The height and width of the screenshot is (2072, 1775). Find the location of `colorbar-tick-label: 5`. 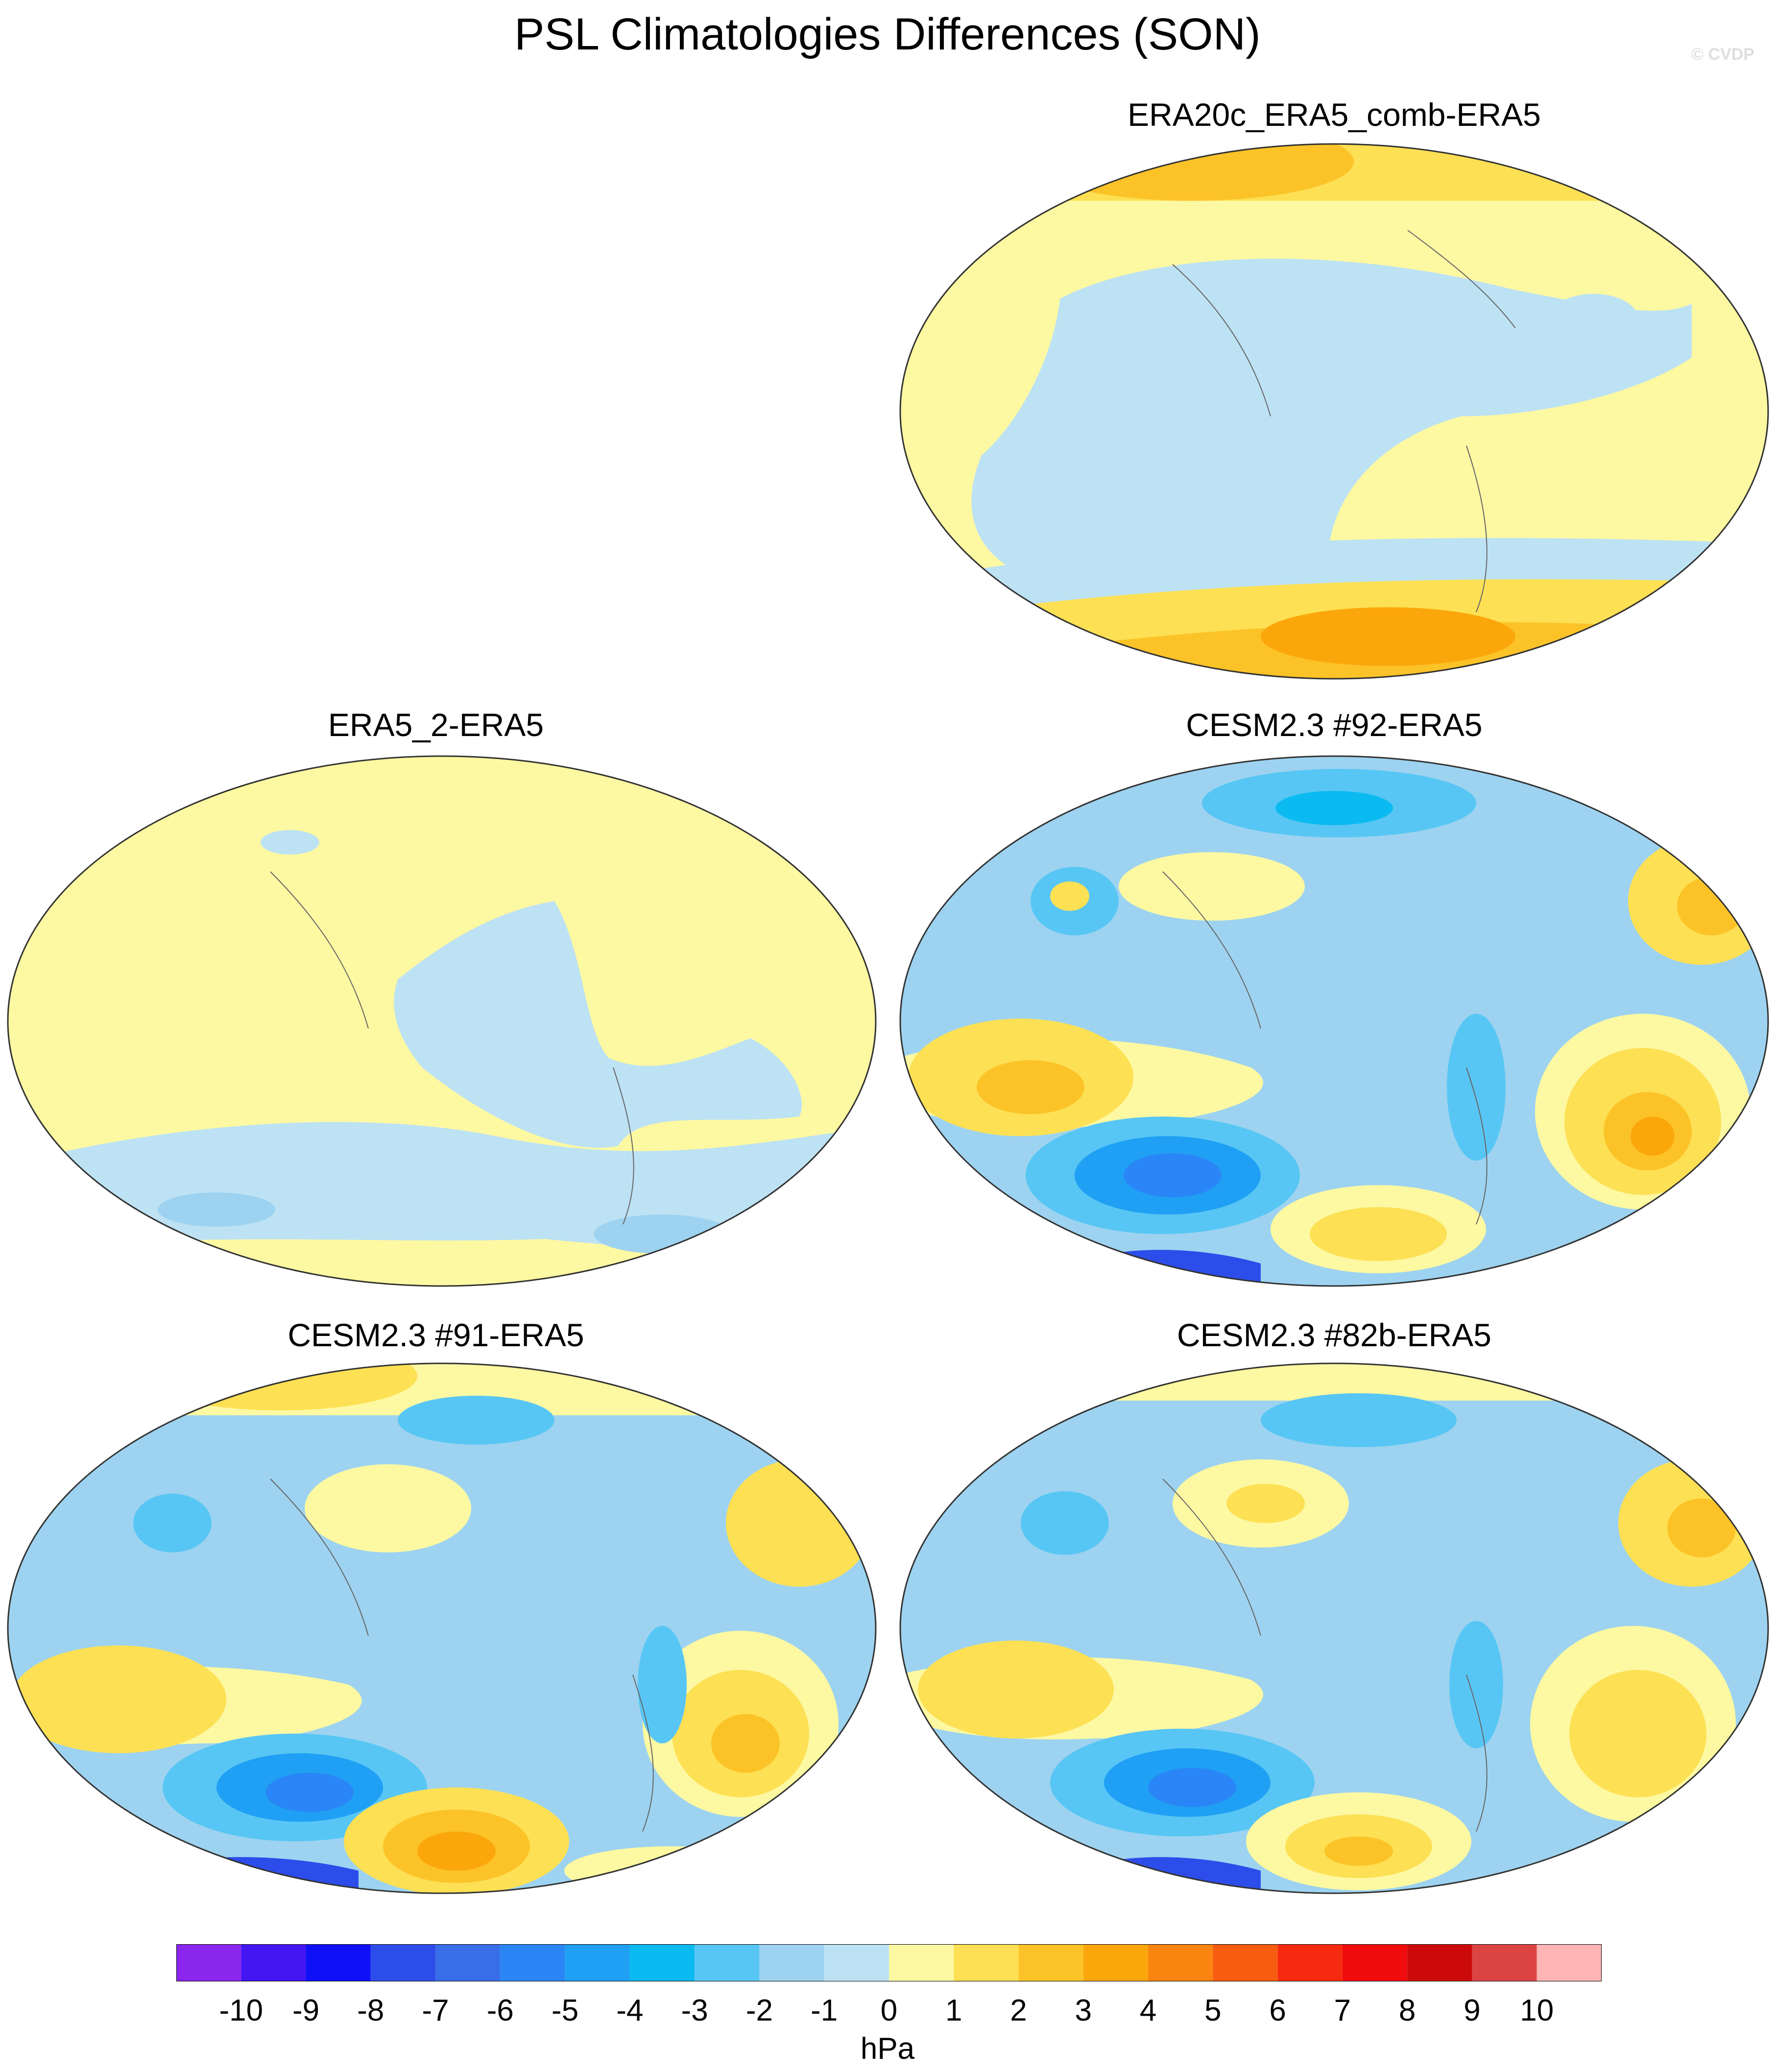

colorbar-tick-label: 5 is located at coordinates (1213, 2011).